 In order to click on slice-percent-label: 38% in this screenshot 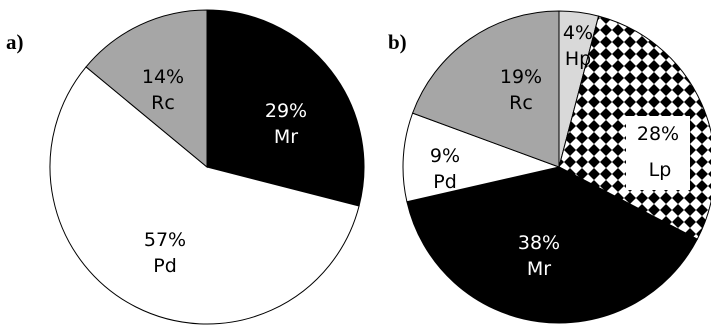, I will do `click(539, 243)`.